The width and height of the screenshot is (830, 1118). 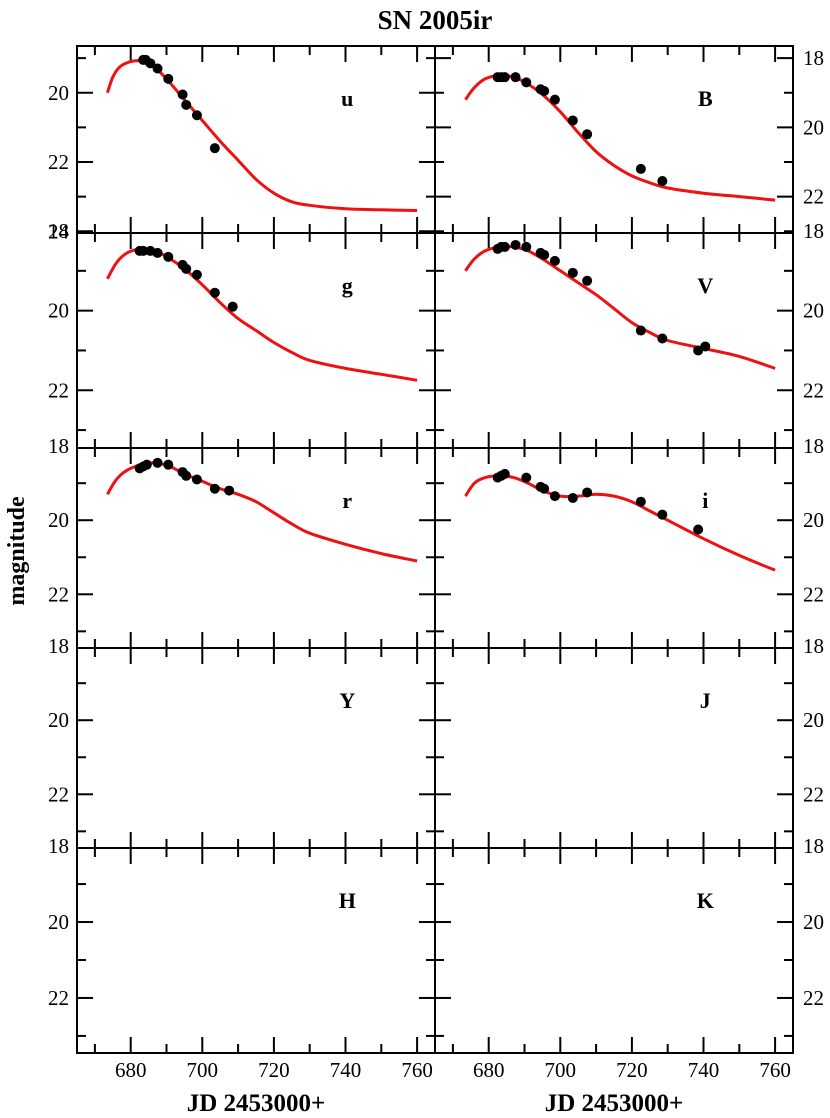 What do you see at coordinates (347, 98) in the screenshot?
I see `band-label-u: u` at bounding box center [347, 98].